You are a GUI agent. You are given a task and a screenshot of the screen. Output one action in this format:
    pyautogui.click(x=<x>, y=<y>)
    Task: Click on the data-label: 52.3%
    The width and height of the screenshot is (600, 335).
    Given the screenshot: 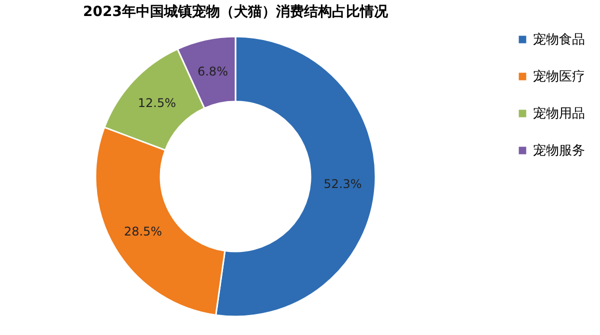 What is the action you would take?
    pyautogui.click(x=343, y=184)
    